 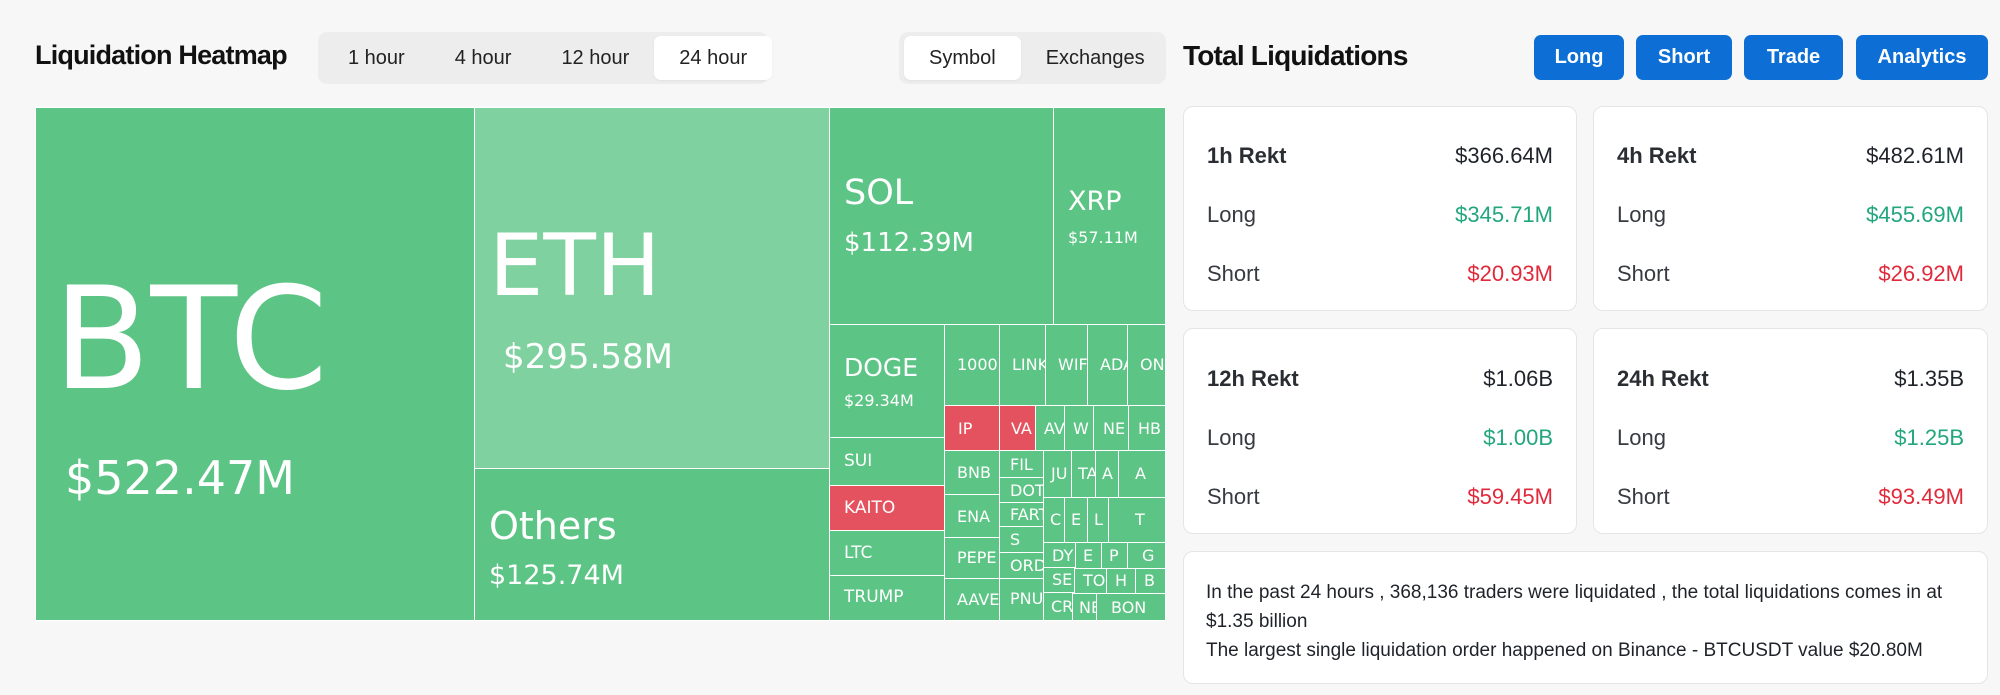 I want to click on tile-symbol: ONDO, so click(x=1152, y=364).